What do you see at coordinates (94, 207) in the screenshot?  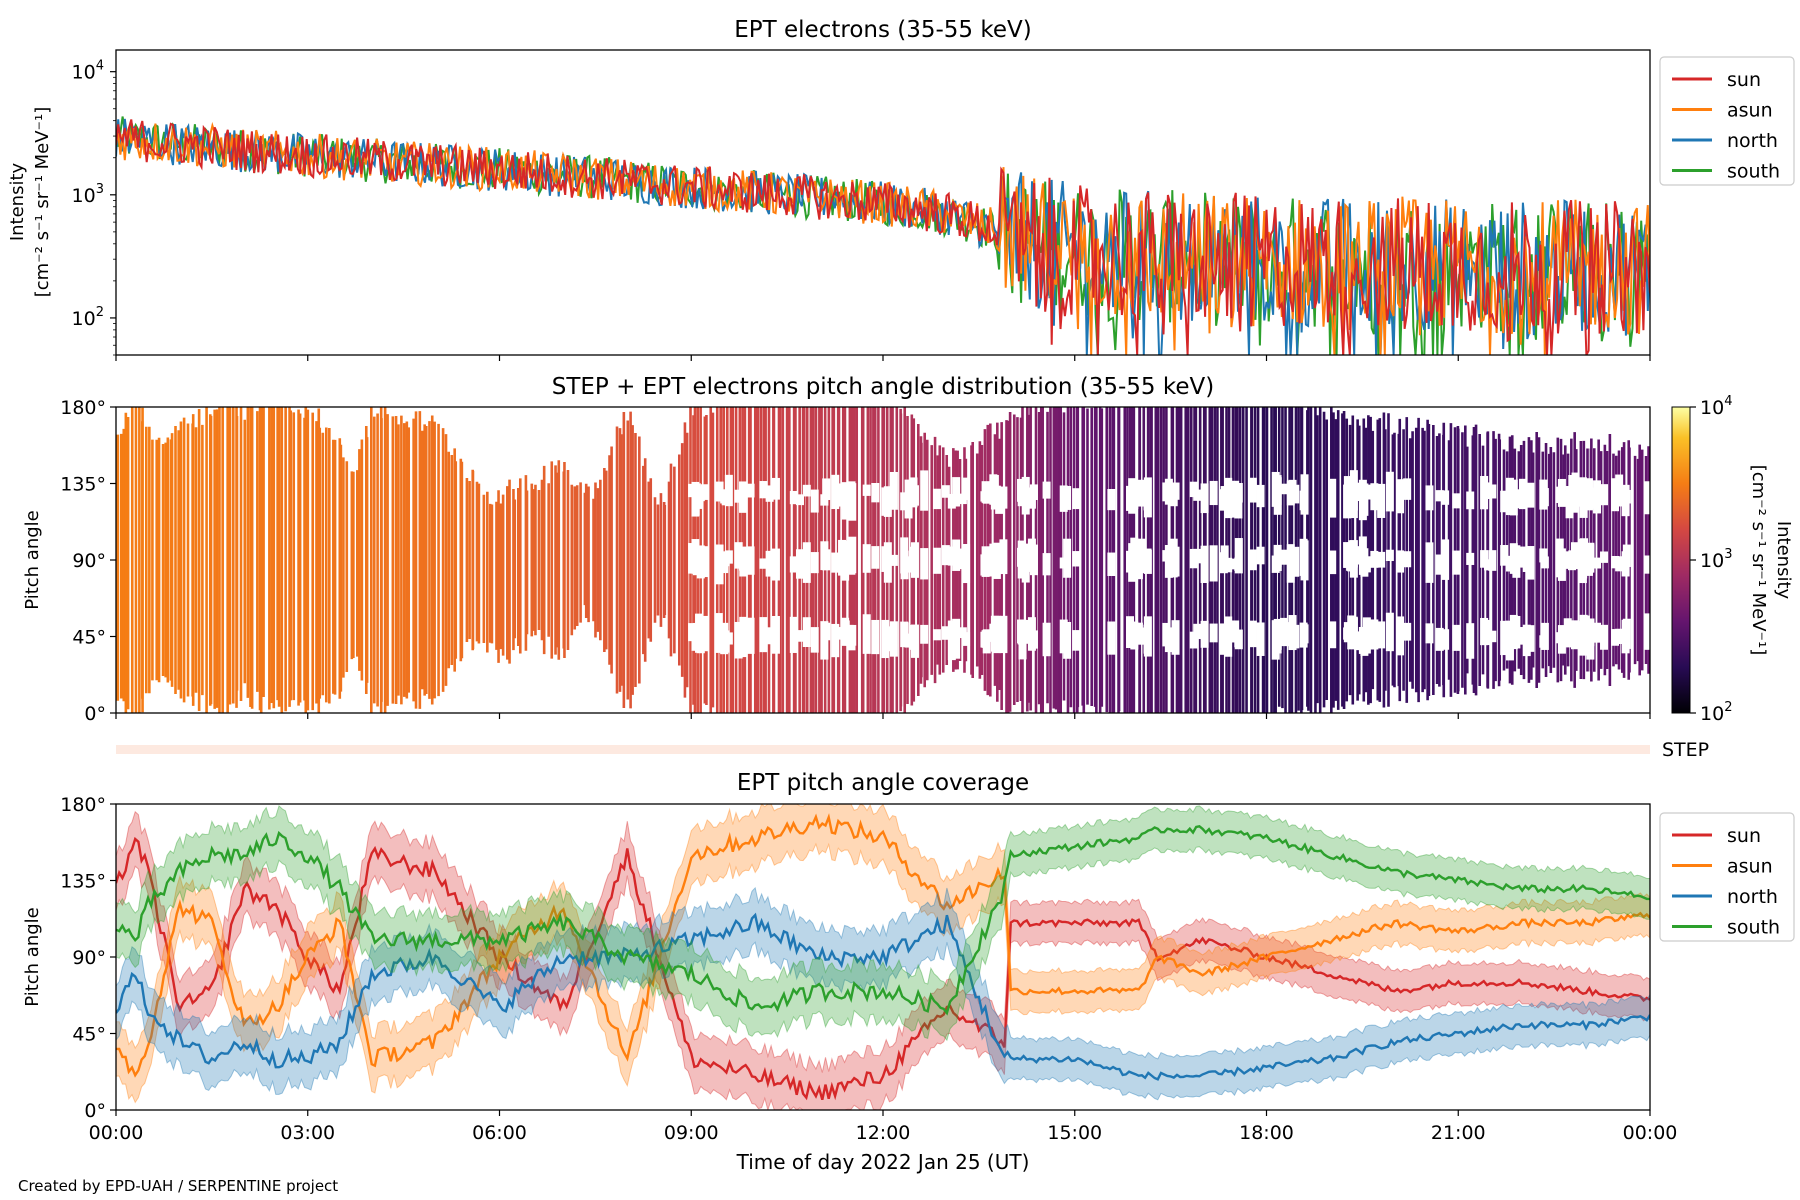 I see `panel1-y-ticks: 10² 10³ 10⁴` at bounding box center [94, 207].